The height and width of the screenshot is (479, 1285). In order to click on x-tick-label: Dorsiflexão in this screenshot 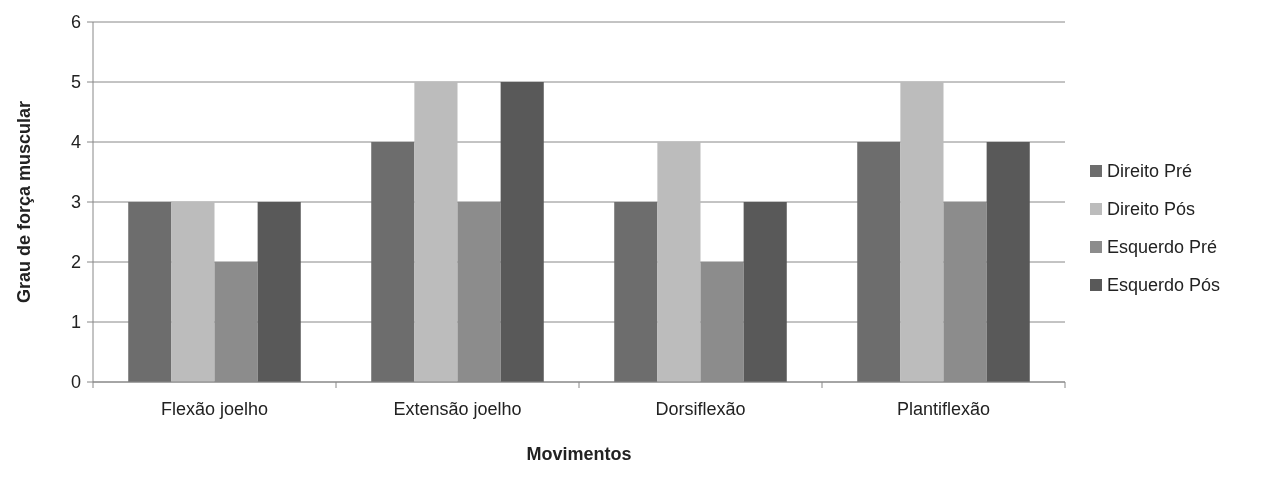, I will do `click(700, 409)`.